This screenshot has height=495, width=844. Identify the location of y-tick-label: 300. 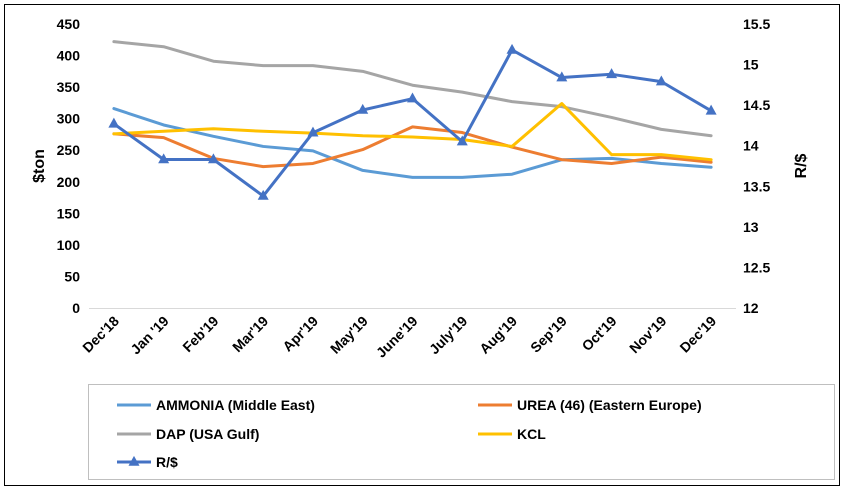
(69, 119).